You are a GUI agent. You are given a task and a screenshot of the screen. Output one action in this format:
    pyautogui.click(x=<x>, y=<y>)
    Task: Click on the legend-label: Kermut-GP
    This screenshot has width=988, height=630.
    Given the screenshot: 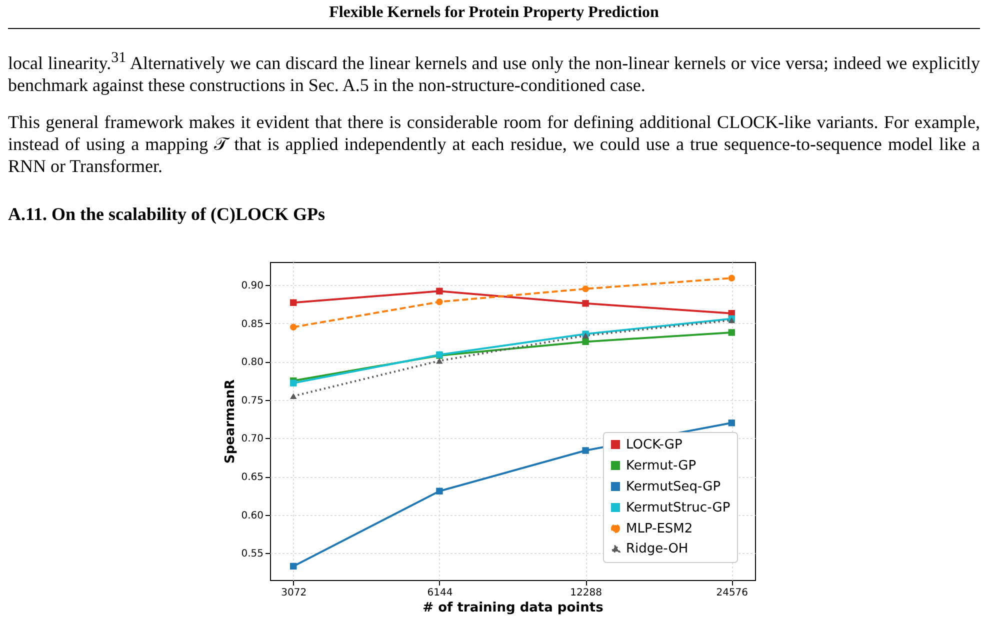 What is the action you would take?
    pyautogui.click(x=661, y=466)
    